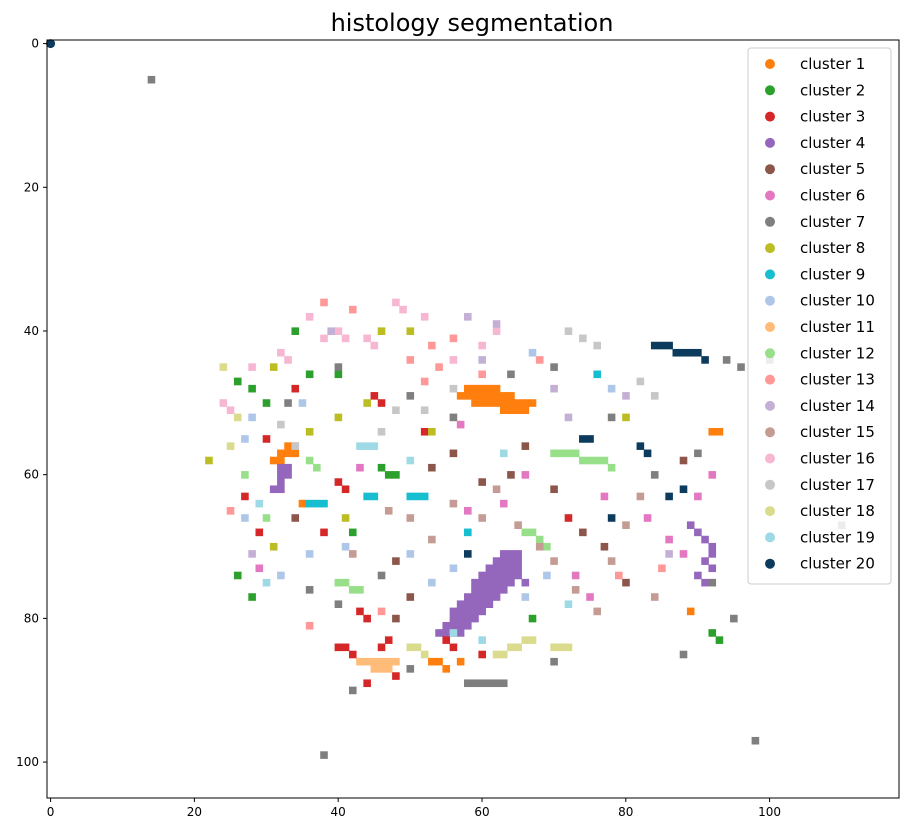 The height and width of the screenshot is (833, 908). What do you see at coordinates (837, 301) in the screenshot?
I see `legend-label: cluster 10` at bounding box center [837, 301].